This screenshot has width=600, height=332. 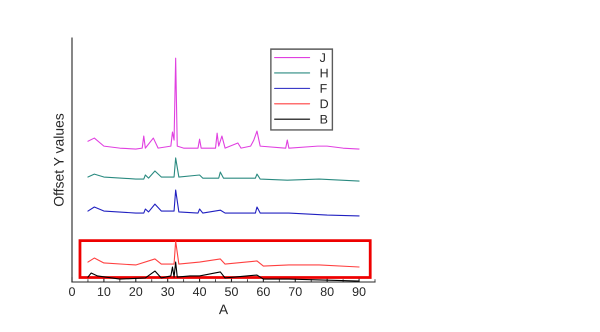 I want to click on x-axis-title: A, so click(x=223, y=309).